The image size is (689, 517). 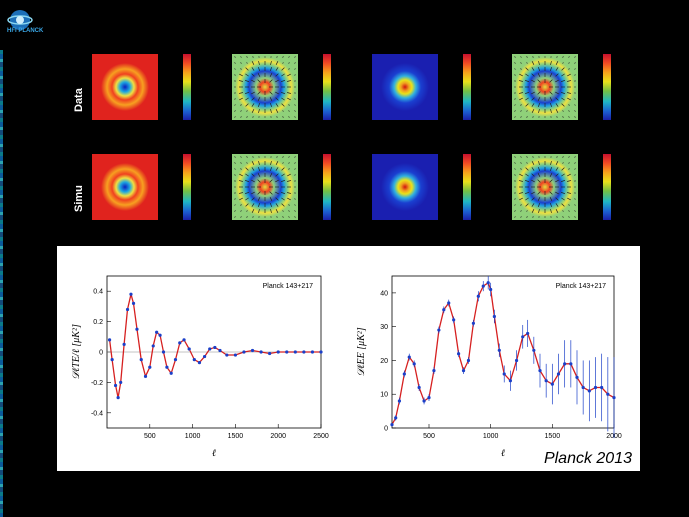 I want to click on y-tick-label: 40, so click(x=384, y=293).